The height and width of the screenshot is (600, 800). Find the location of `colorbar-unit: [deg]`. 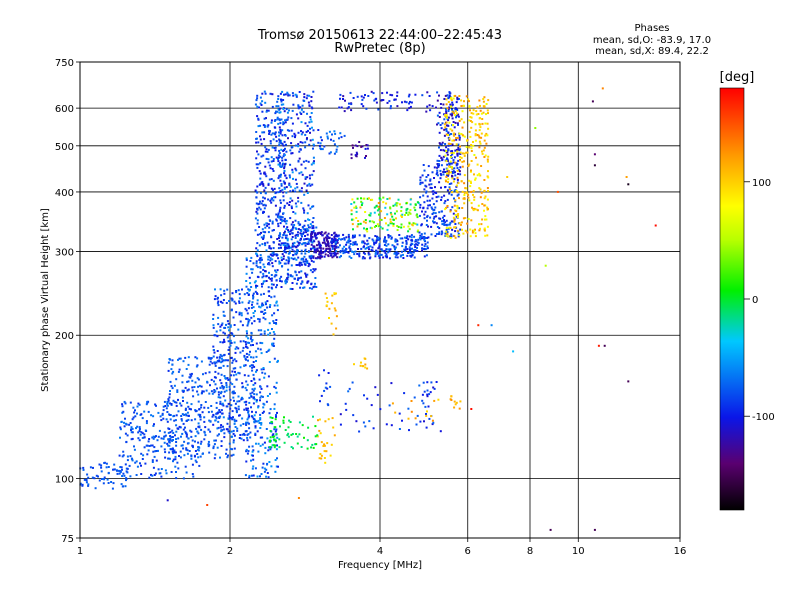

colorbar-unit: [deg] is located at coordinates (737, 77).